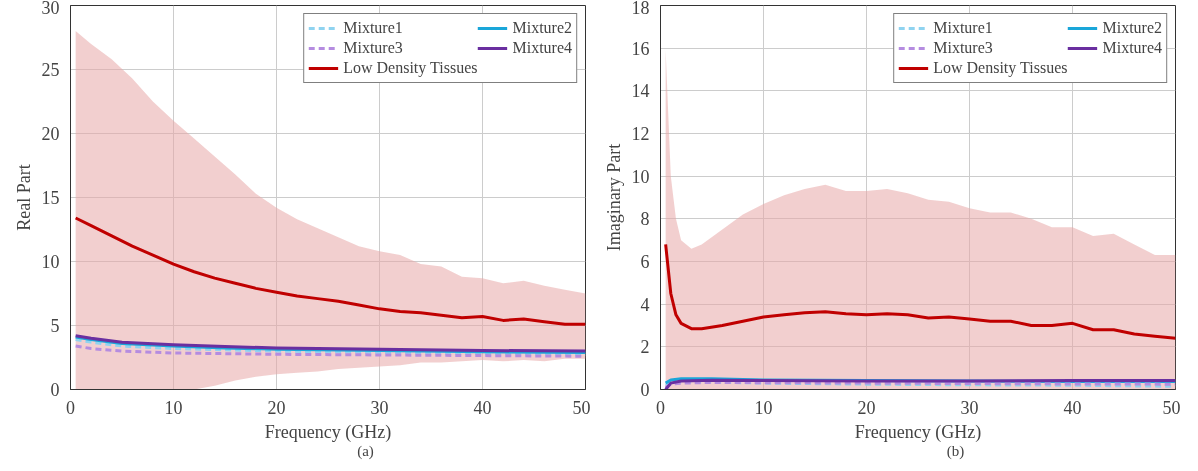 The image size is (1198, 471). Describe the element at coordinates (50, 198) in the screenshot. I see `y-tick-label: 15` at that location.